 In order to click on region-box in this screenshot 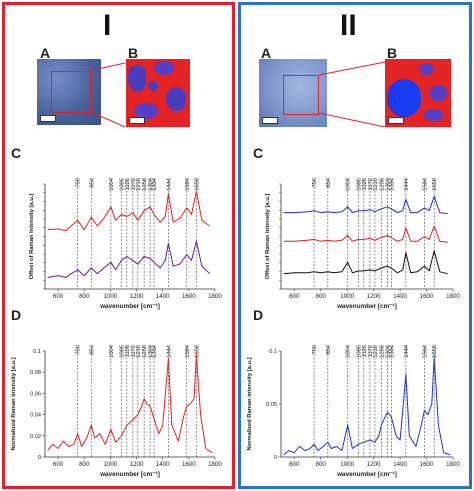, I will do `click(301, 95)`.